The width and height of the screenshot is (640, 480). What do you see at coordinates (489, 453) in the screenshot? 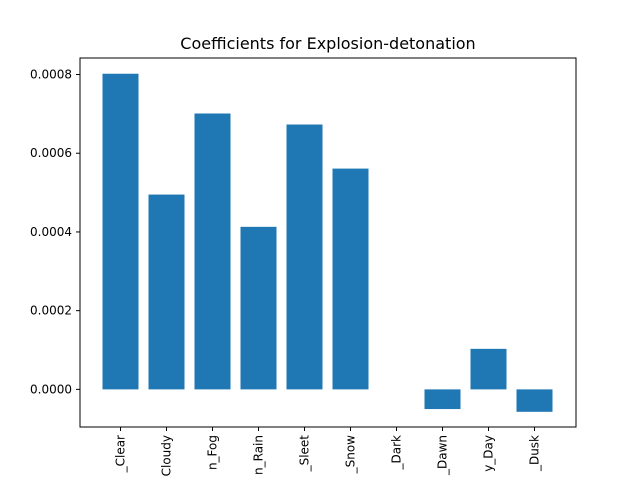
I see `x-tick-label-8: y_Day` at bounding box center [489, 453].